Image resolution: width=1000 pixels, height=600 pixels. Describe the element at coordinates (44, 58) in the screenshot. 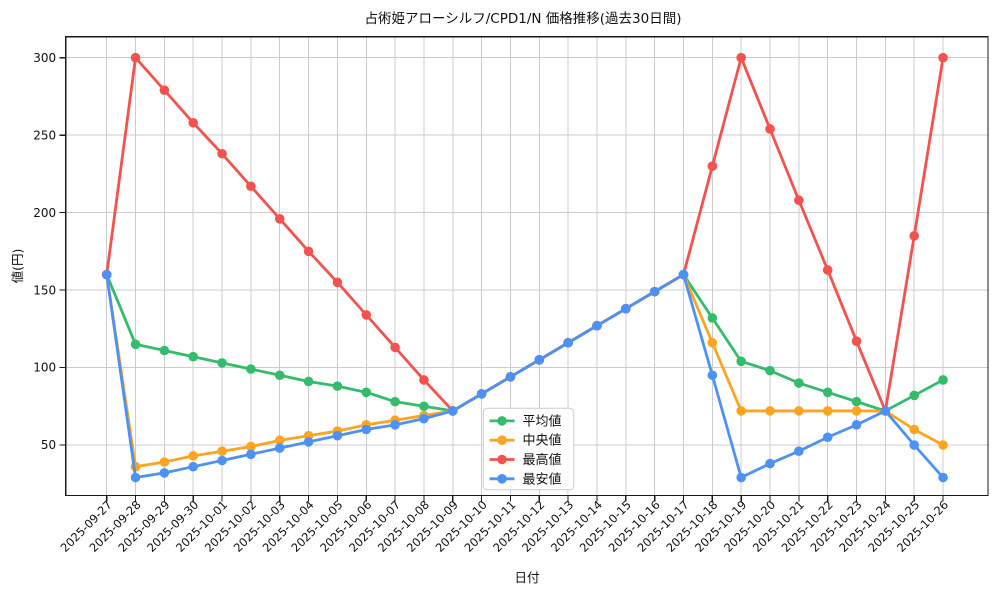

I see `y-tick-label: 300` at that location.